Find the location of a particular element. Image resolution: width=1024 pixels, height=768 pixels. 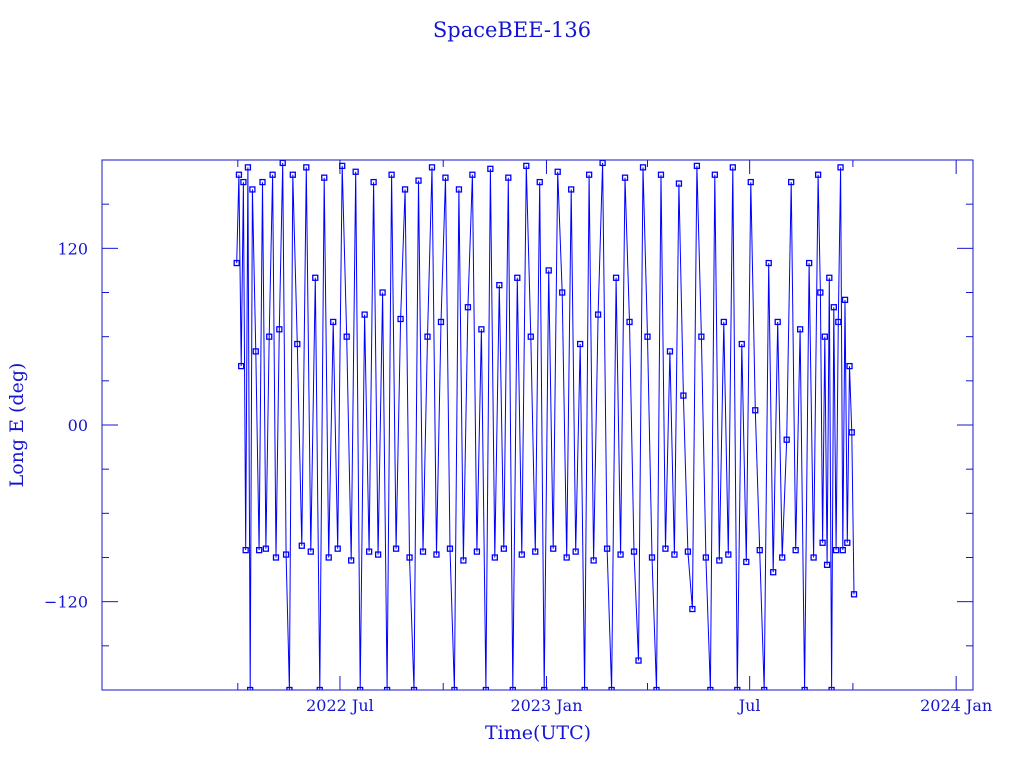

x-tick-label: 2022 Jul is located at coordinates (340, 705).